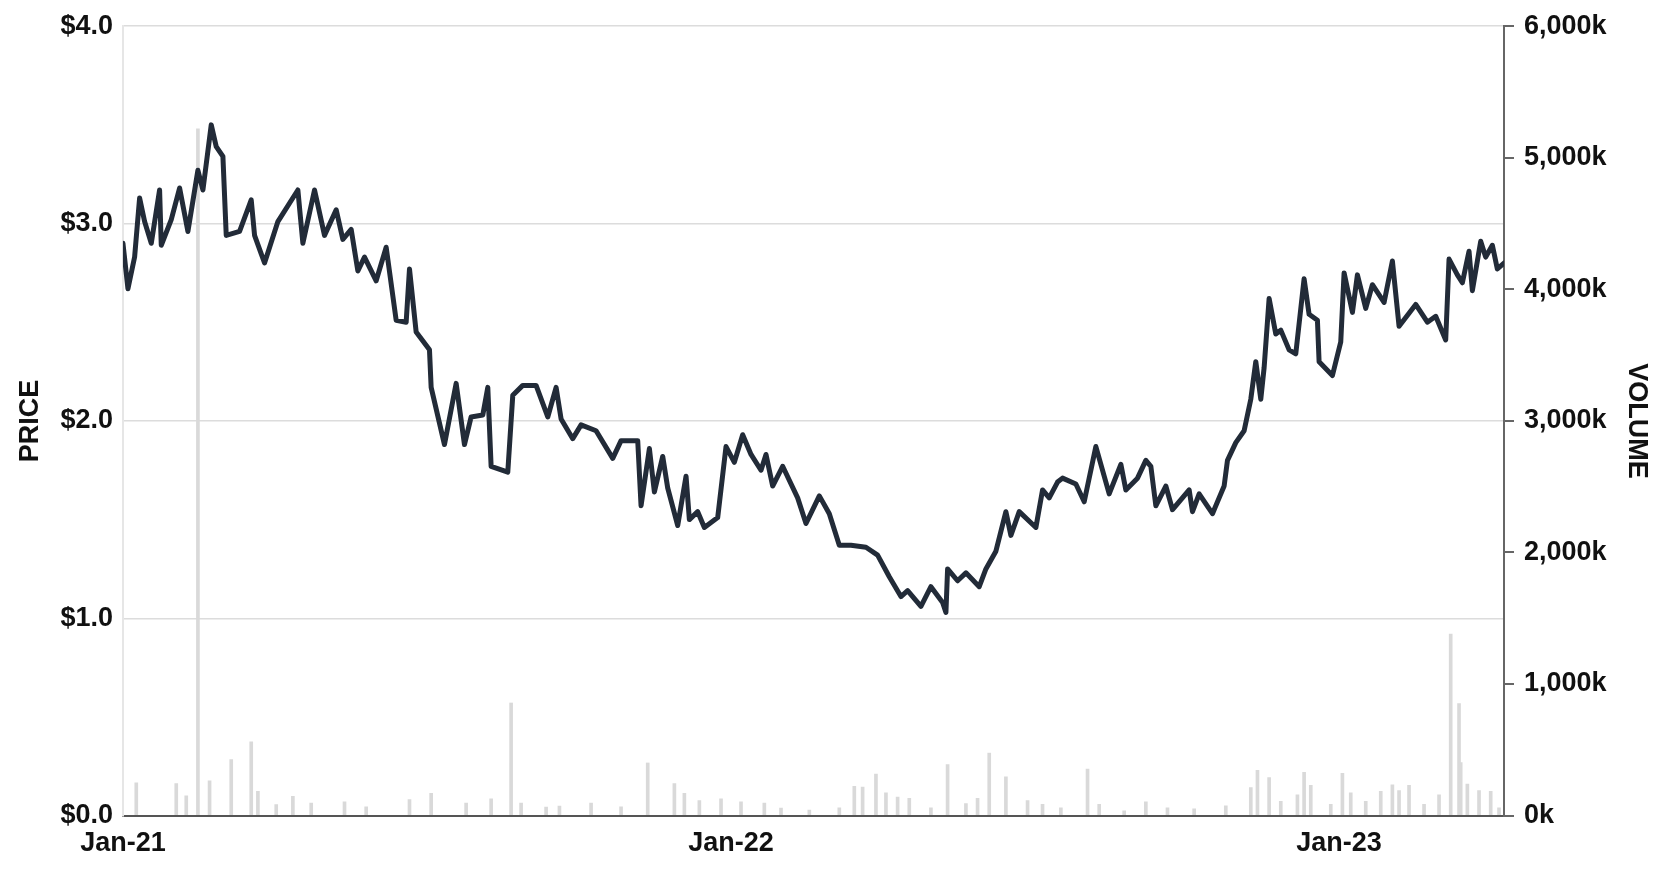 The width and height of the screenshot is (1677, 880). I want to click on x-tick-label: Jan-23, so click(1339, 842).